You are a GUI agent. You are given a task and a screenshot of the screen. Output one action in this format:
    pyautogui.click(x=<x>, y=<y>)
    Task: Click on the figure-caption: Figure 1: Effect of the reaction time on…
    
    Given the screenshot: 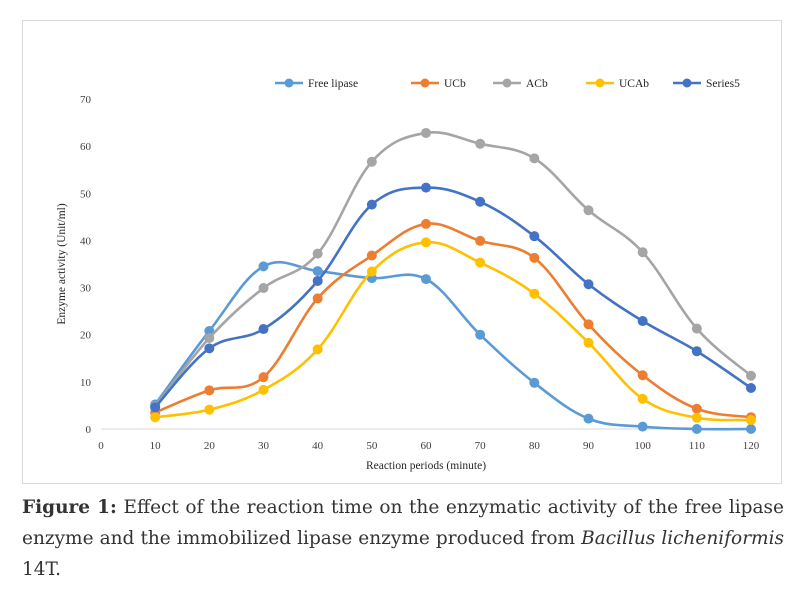 What is the action you would take?
    pyautogui.click(x=403, y=538)
    